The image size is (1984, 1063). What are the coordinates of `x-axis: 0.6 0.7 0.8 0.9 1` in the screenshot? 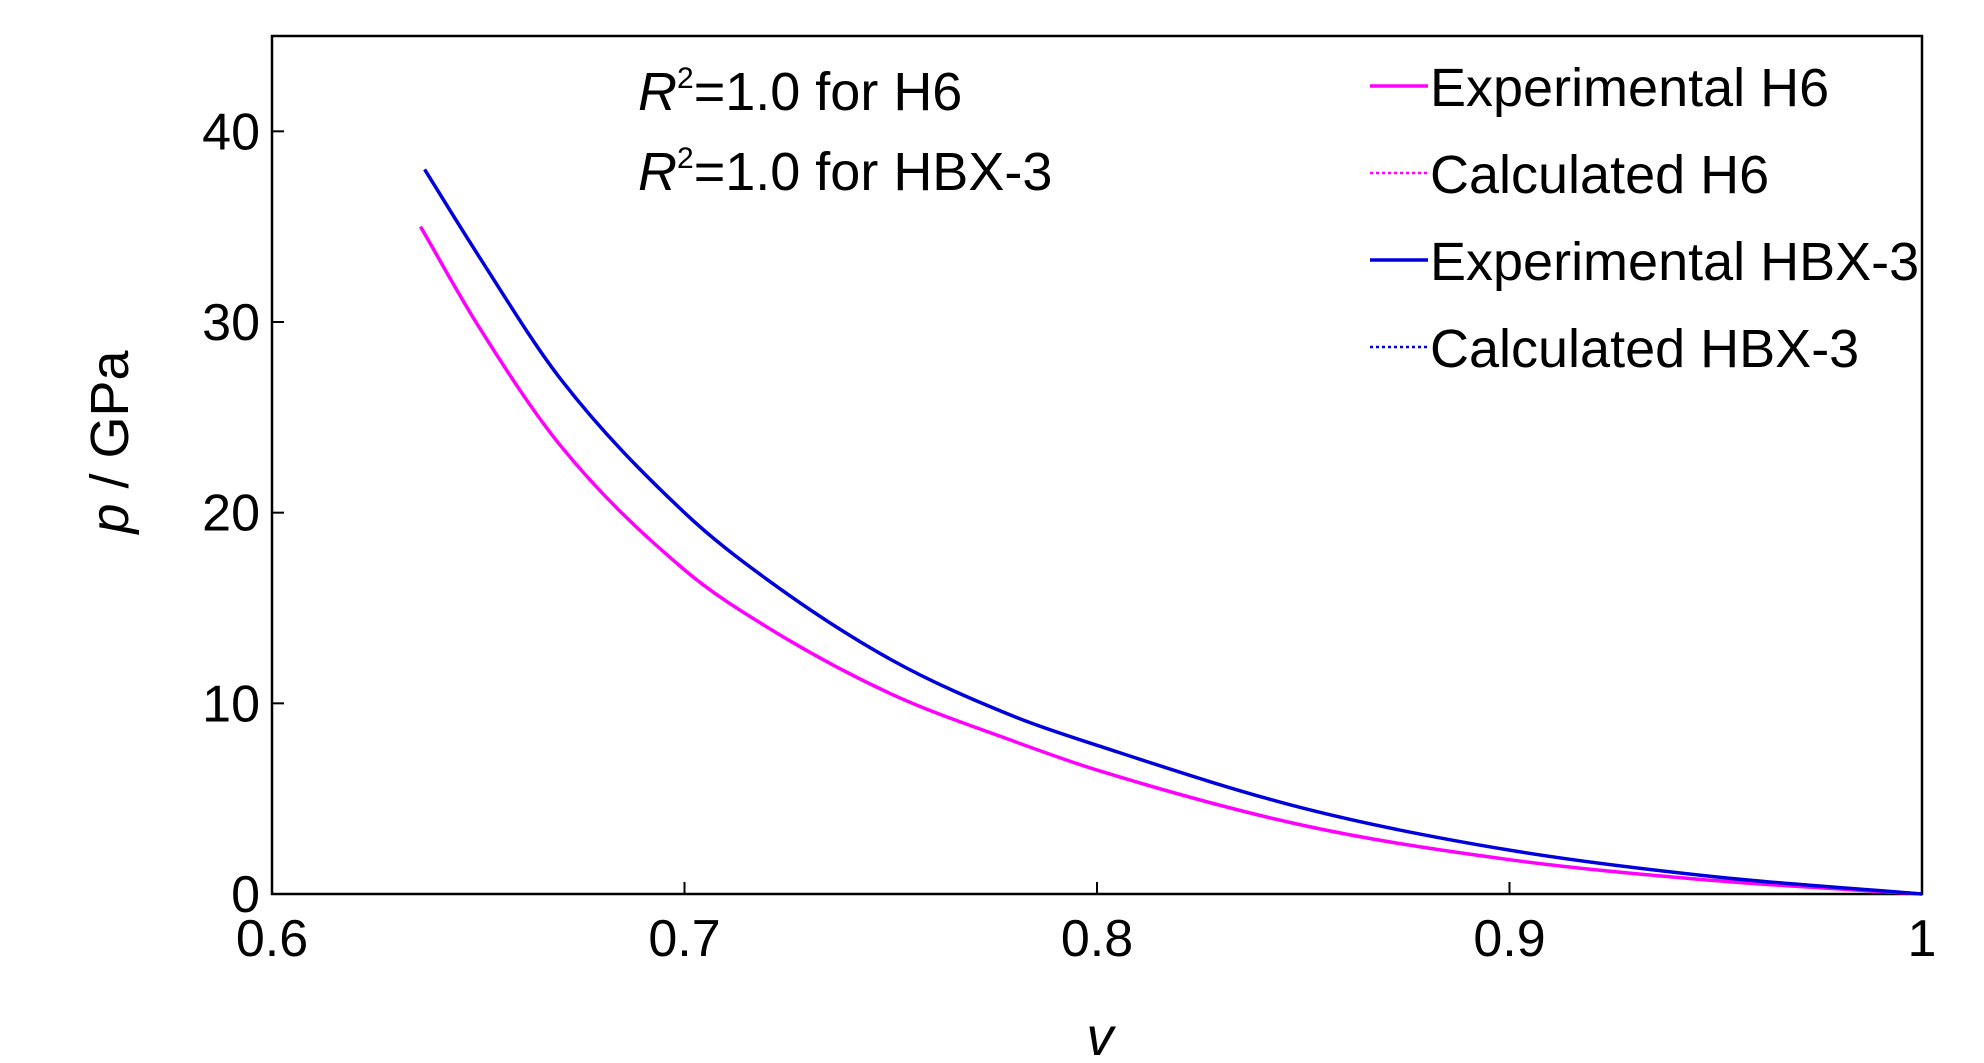 It's located at (1086, 925).